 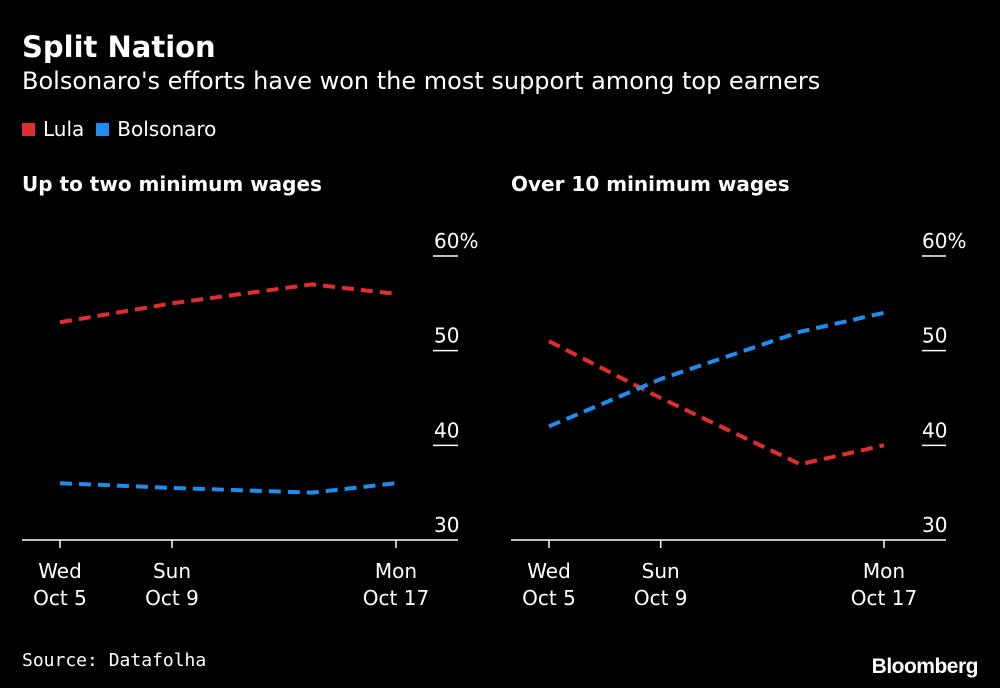 I want to click on x-tick-label-date-low-income-2: Oct 17, so click(x=396, y=598).